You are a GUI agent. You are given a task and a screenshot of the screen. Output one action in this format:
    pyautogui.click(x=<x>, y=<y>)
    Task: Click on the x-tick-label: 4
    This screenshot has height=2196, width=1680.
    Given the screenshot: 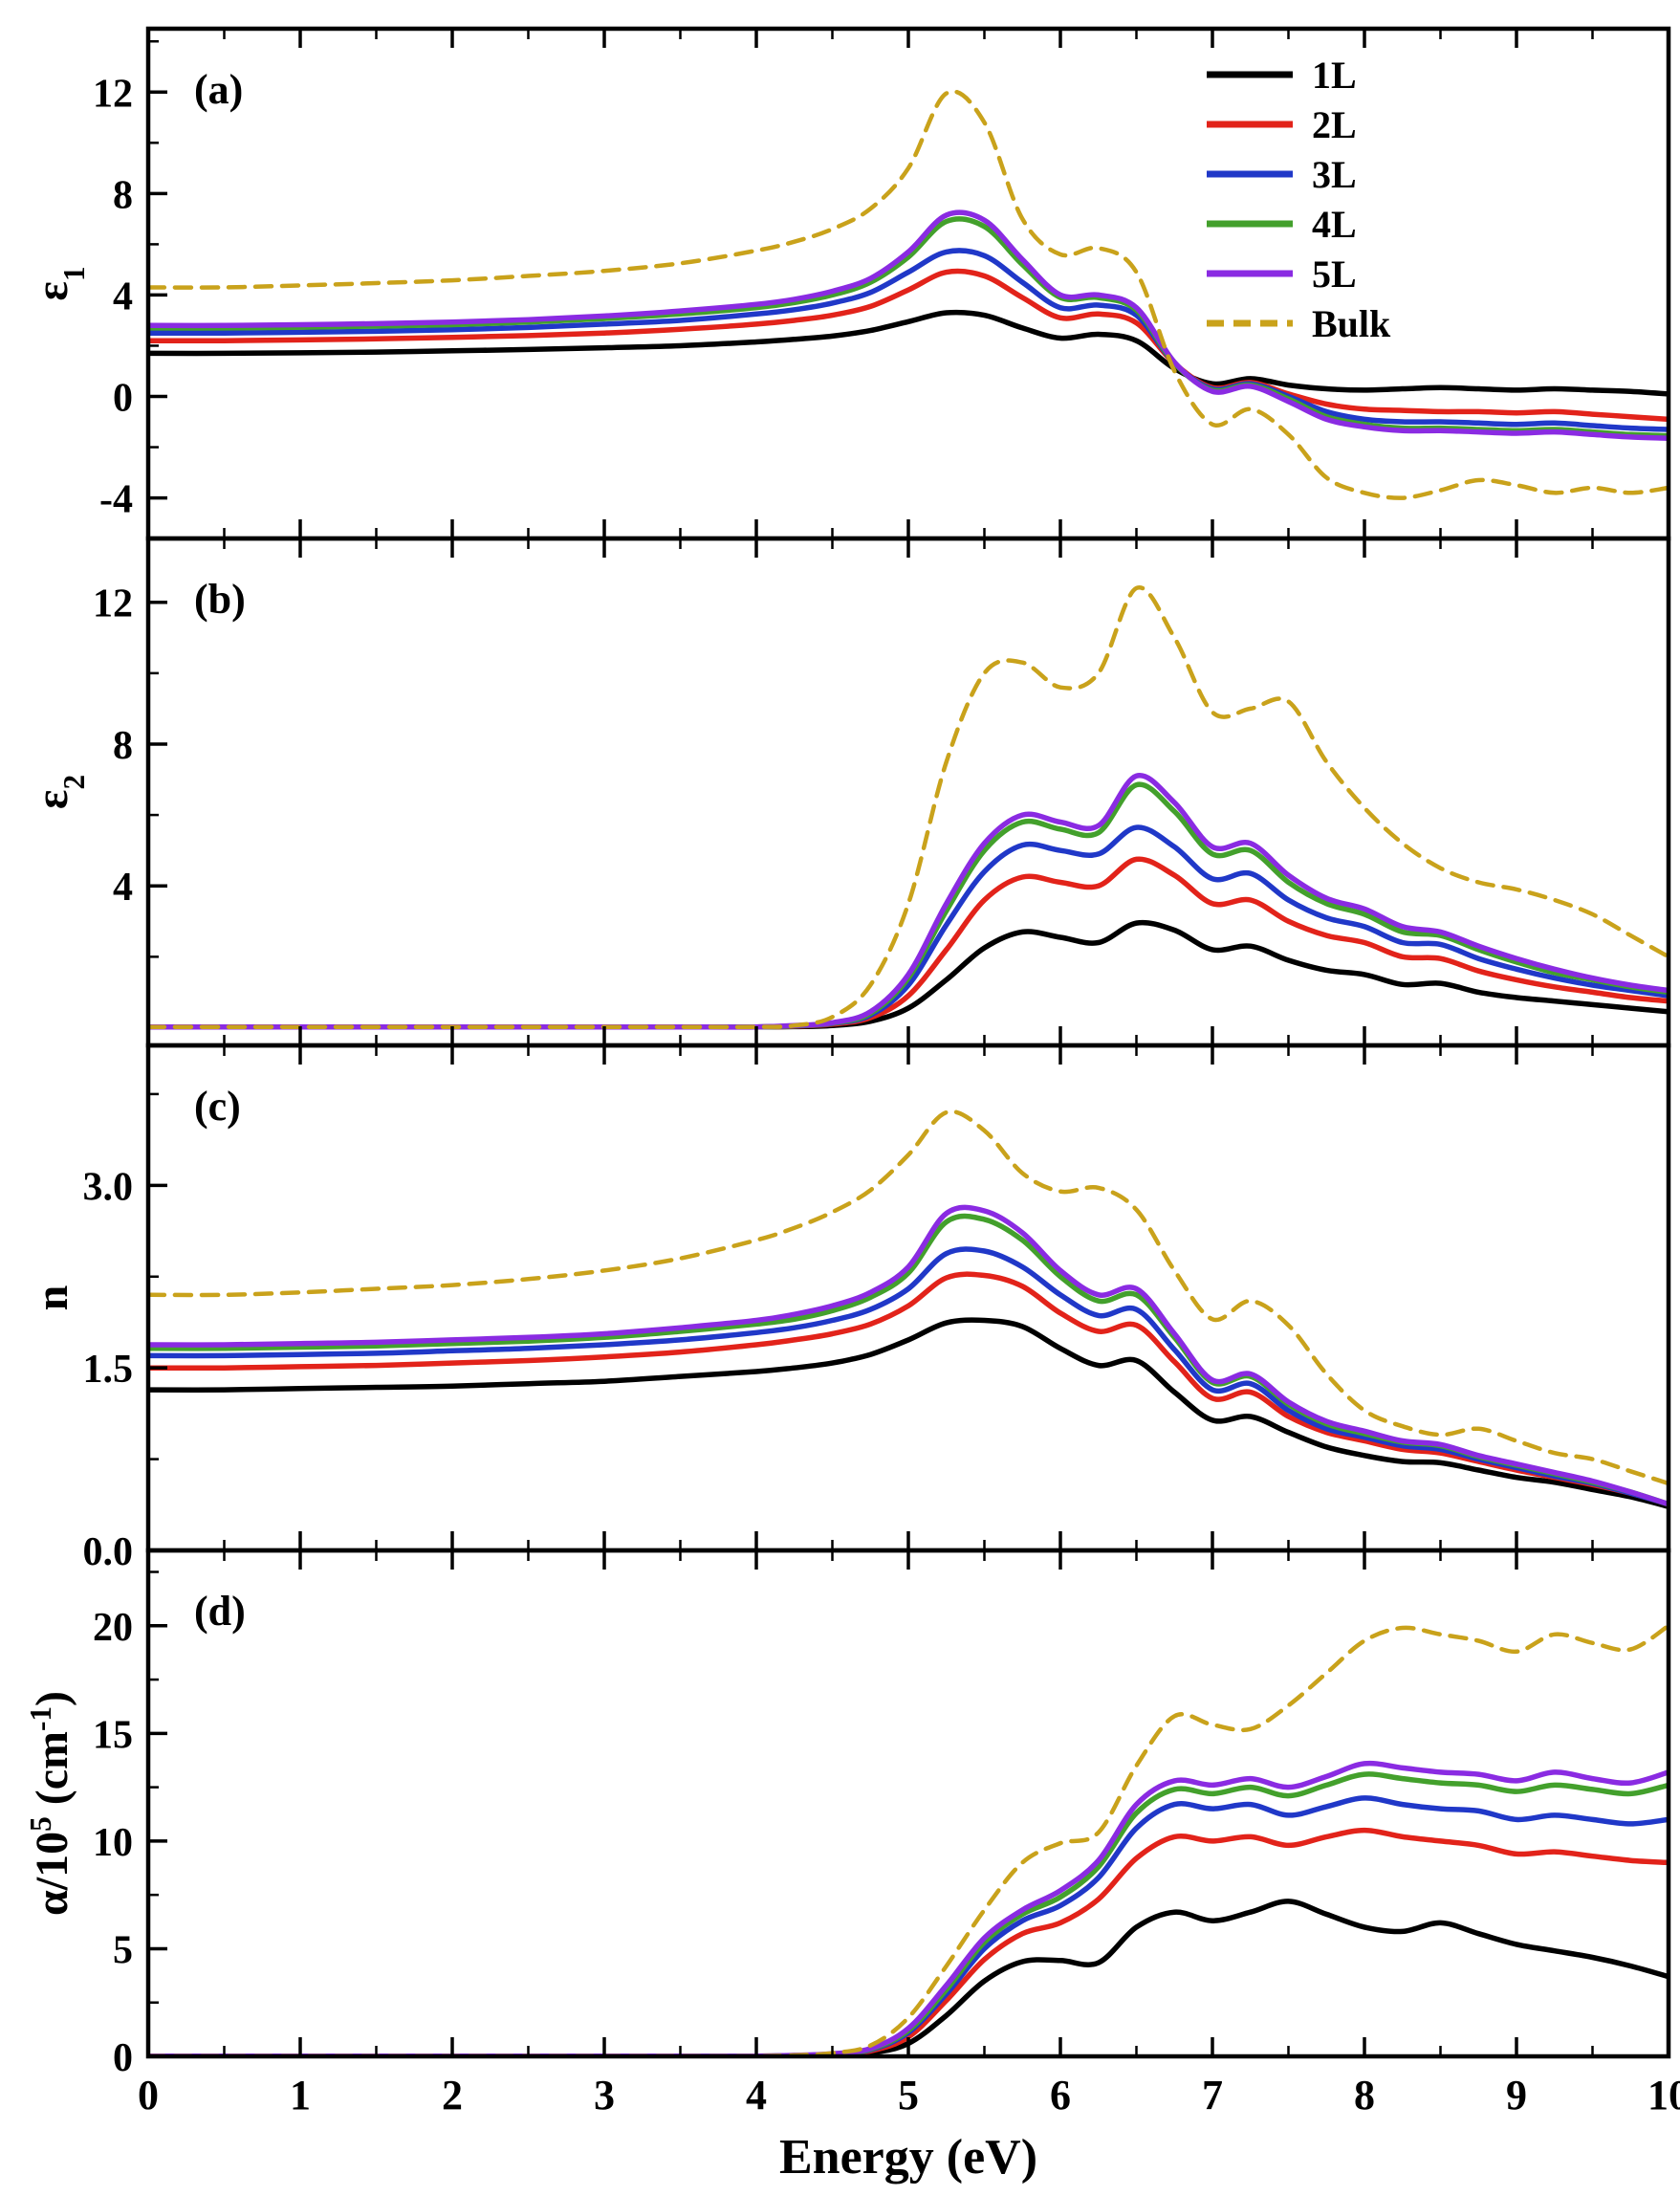 What is the action you would take?
    pyautogui.click(x=757, y=2095)
    